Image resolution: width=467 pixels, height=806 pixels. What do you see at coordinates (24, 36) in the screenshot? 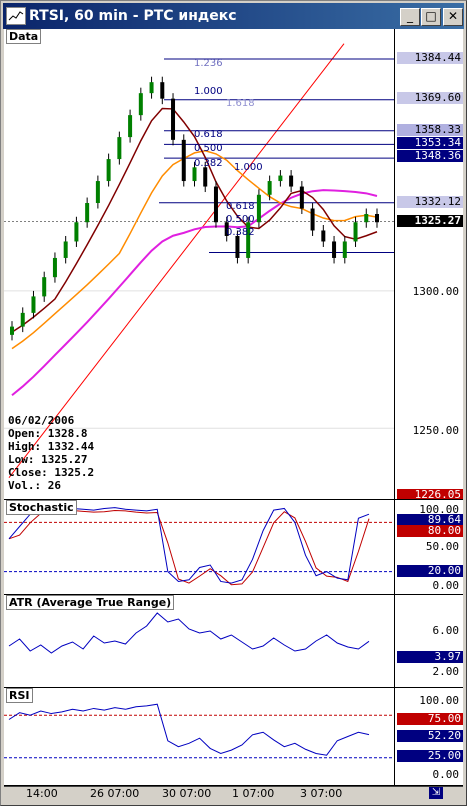
I see `panel-label-data: Data` at bounding box center [24, 36].